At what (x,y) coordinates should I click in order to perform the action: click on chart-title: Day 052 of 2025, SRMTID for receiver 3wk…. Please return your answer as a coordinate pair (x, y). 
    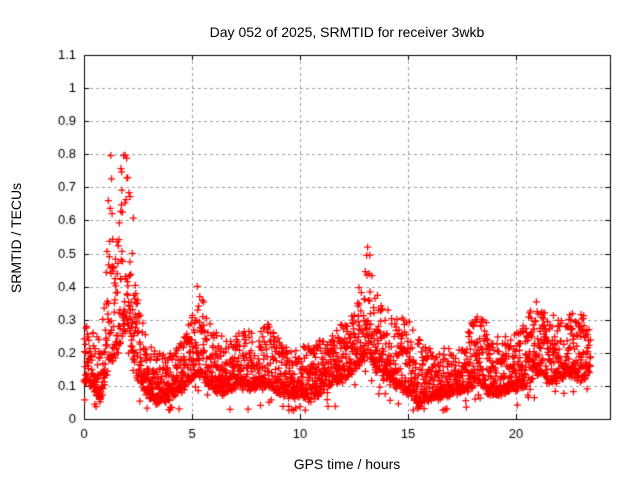
    Looking at the image, I should click on (347, 32).